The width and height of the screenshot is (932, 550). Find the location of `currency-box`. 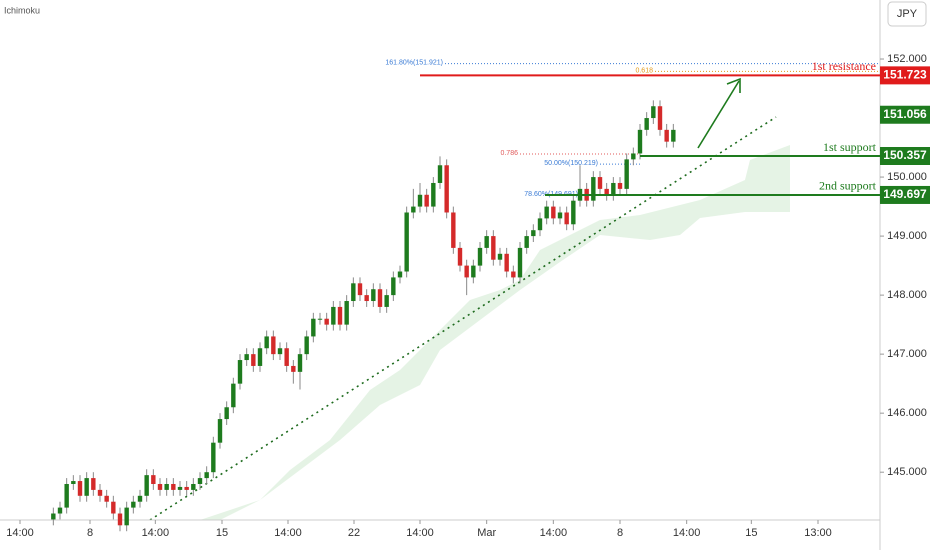

currency-box is located at coordinates (907, 14).